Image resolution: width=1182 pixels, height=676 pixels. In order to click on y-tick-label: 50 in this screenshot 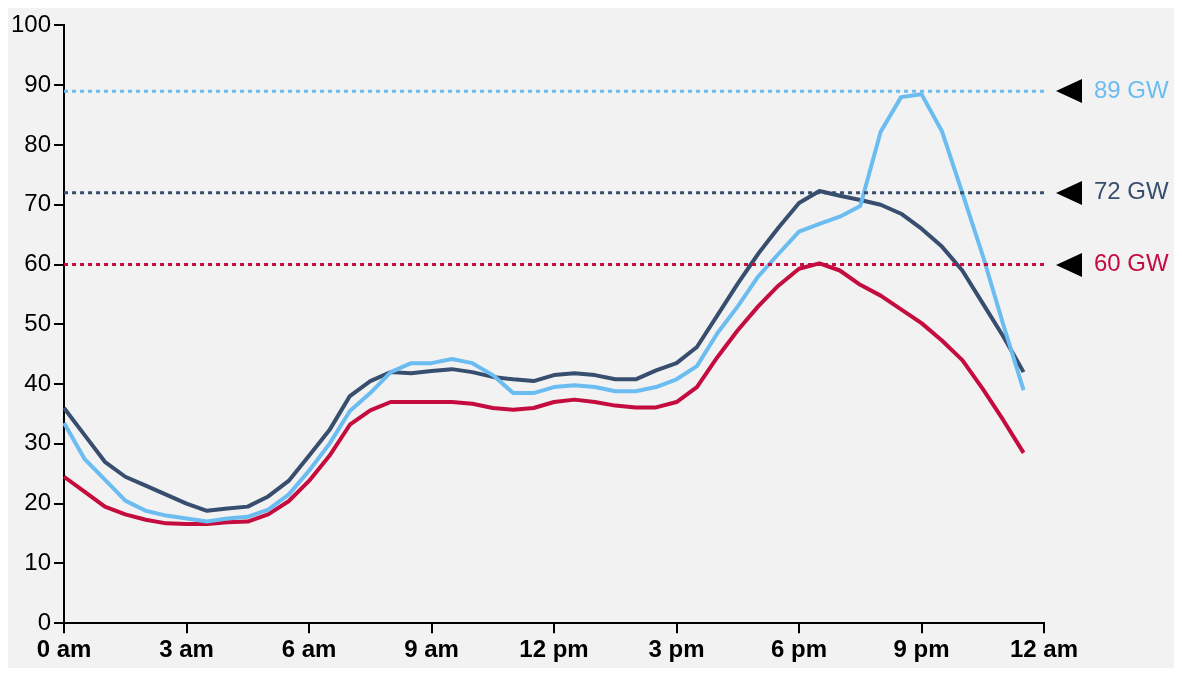, I will do `click(38, 322)`.